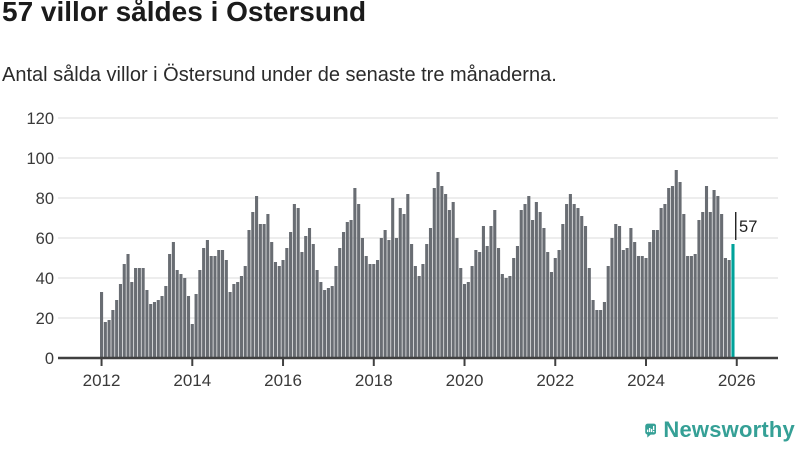 The image size is (800, 450). What do you see at coordinates (737, 380) in the screenshot?
I see `x-axis-label-2026: 2026` at bounding box center [737, 380].